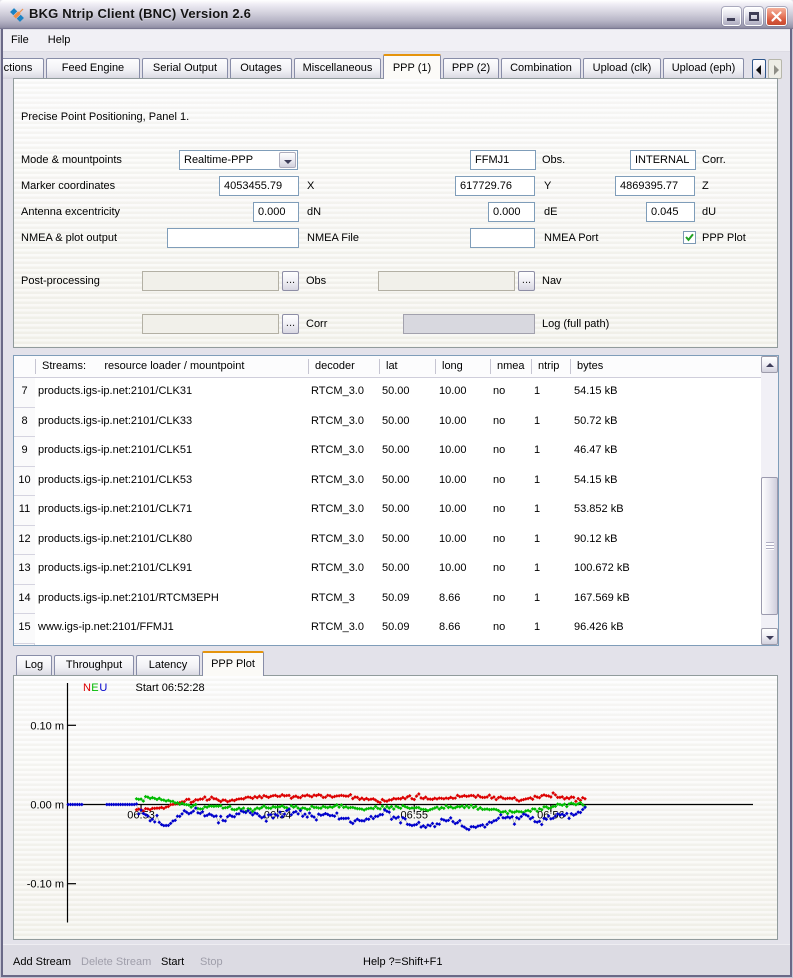 Image resolution: width=793 pixels, height=978 pixels. I want to click on post-processing-label: Post-processing, so click(60, 281).